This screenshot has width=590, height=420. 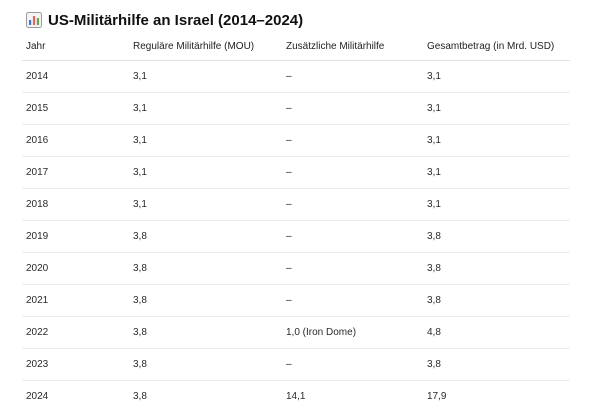 I want to click on table-row: 2015 3,1 – 3,1, so click(x=296, y=108).